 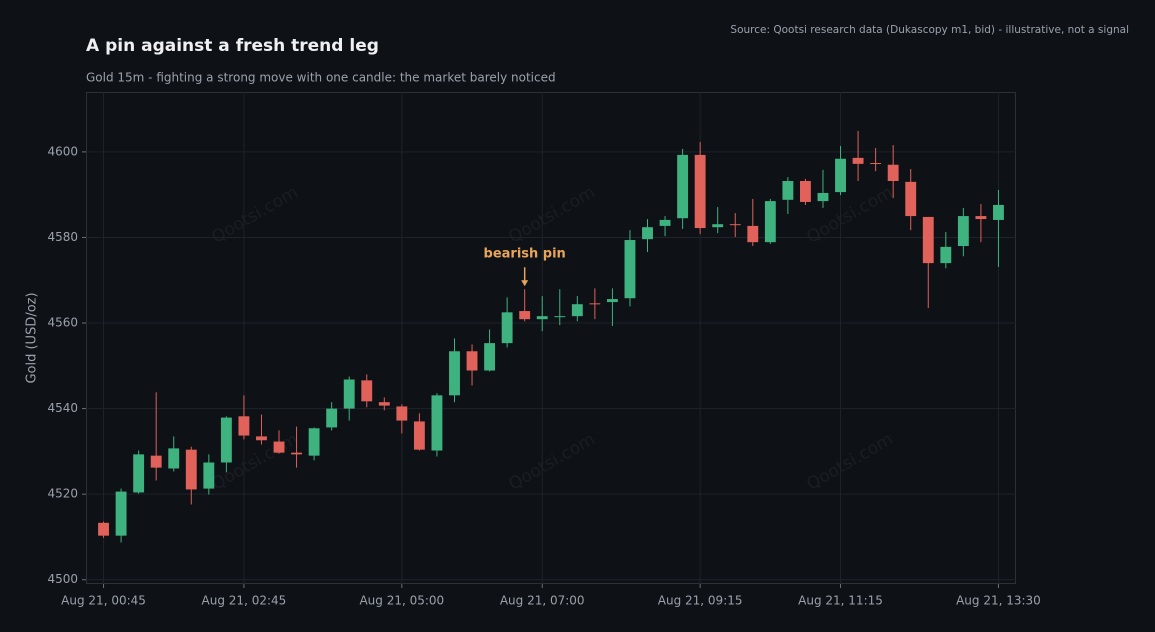 I want to click on y-tick-label: 4520, so click(x=62, y=494).